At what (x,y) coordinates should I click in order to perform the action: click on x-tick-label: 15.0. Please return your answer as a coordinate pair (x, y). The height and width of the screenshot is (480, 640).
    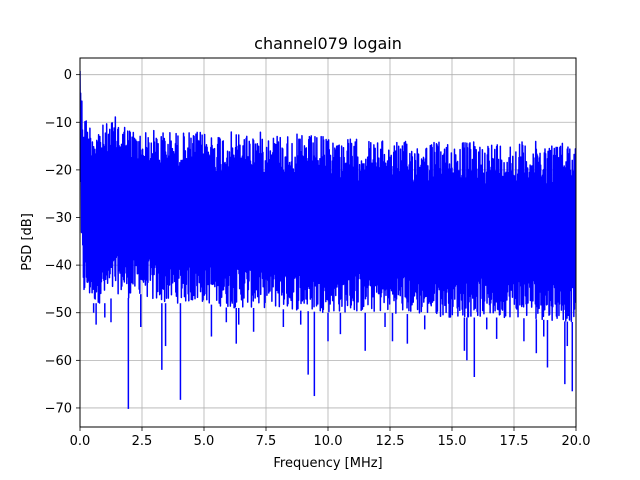
    Looking at the image, I should click on (452, 441).